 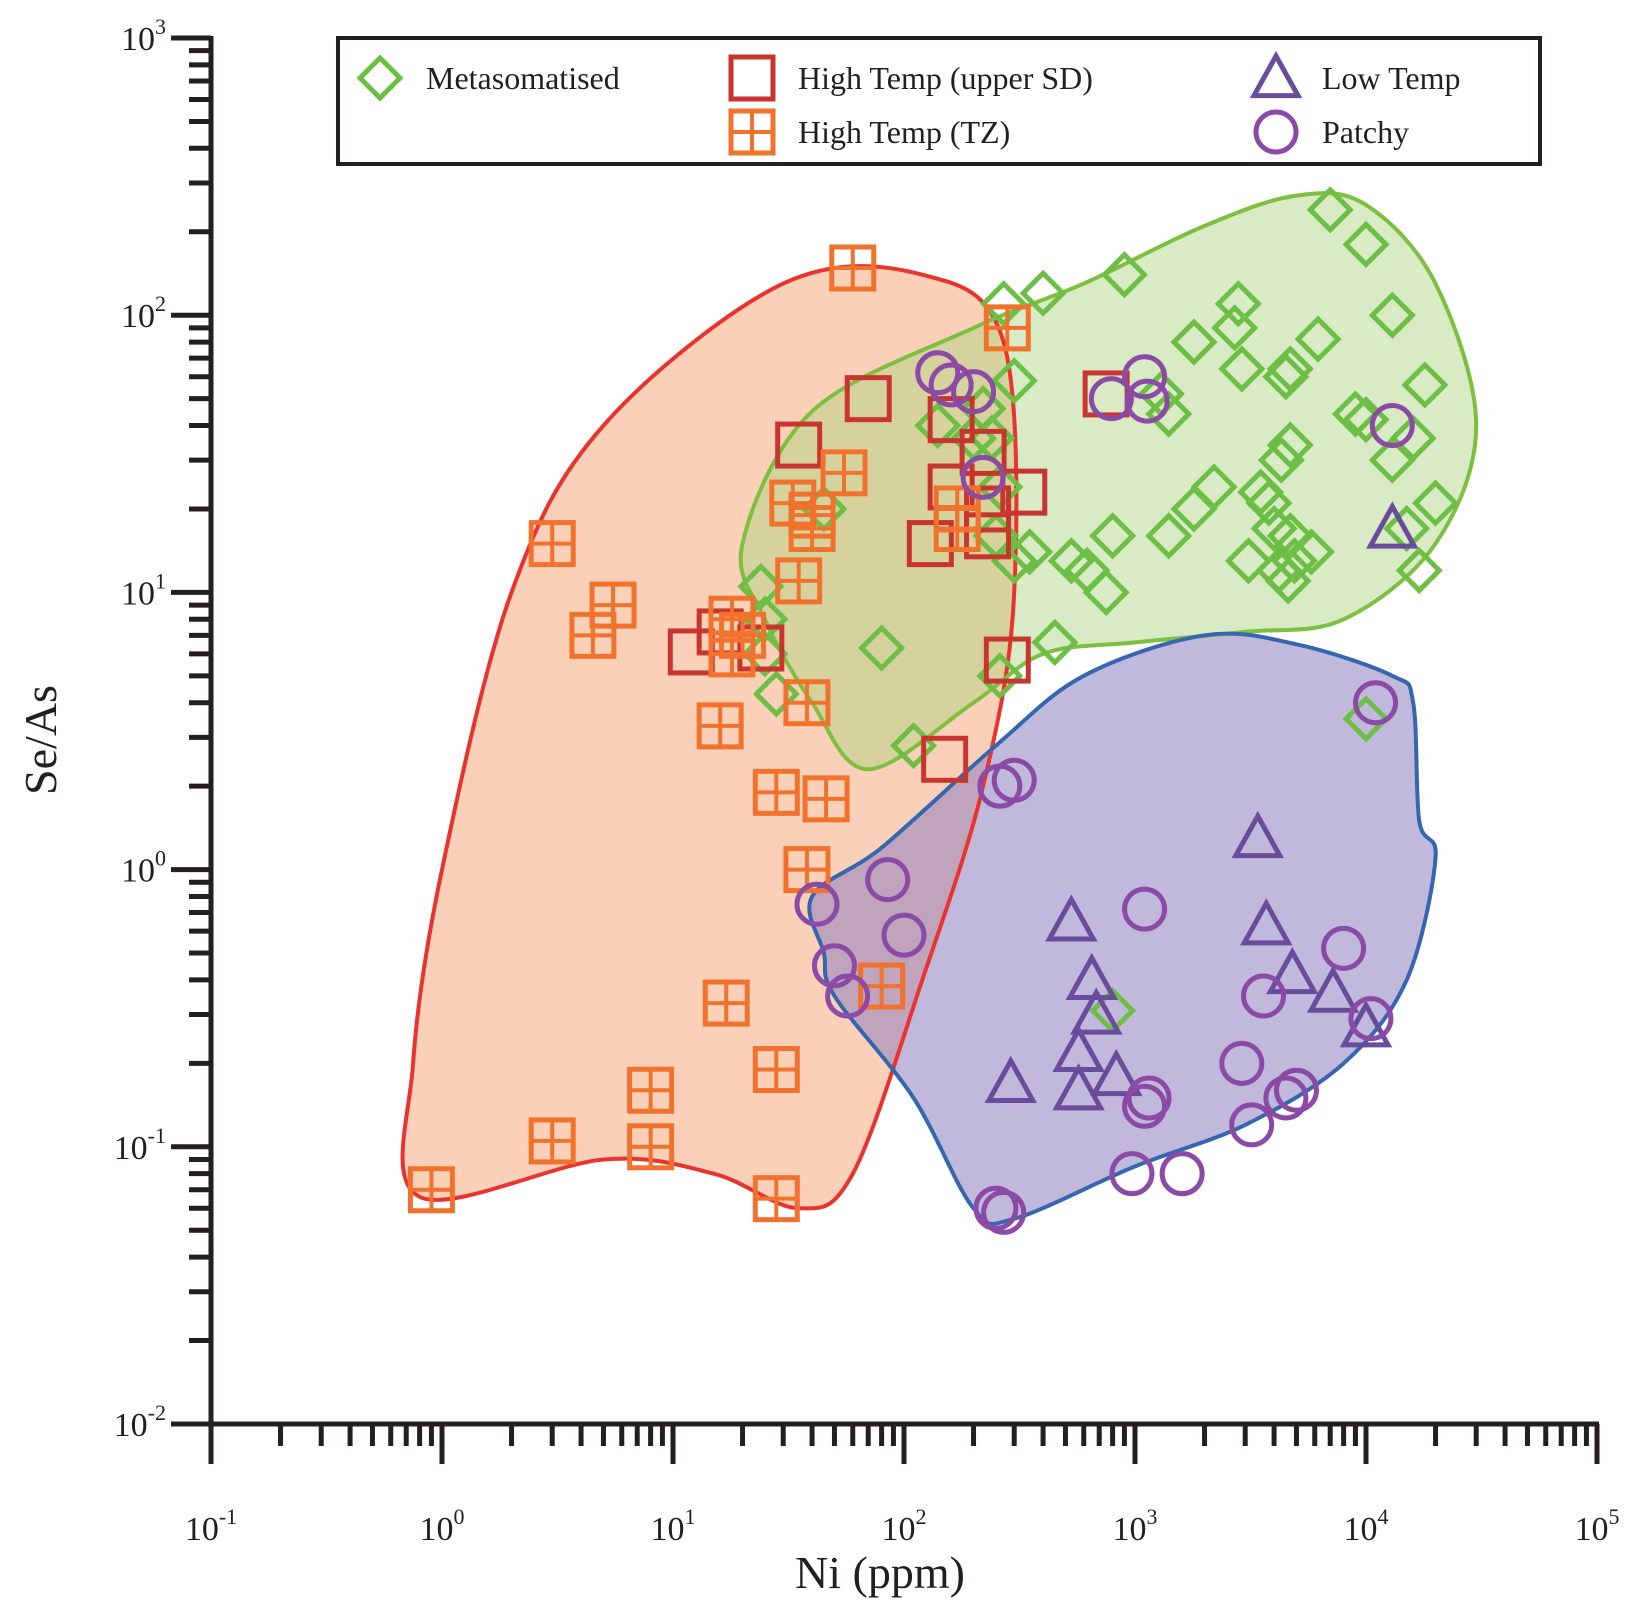 What do you see at coordinates (140, 729) in the screenshot?
I see `y-tick-labels: 10⁻² 10⁻¹ 10⁰ 10¹ 10² 10³` at bounding box center [140, 729].